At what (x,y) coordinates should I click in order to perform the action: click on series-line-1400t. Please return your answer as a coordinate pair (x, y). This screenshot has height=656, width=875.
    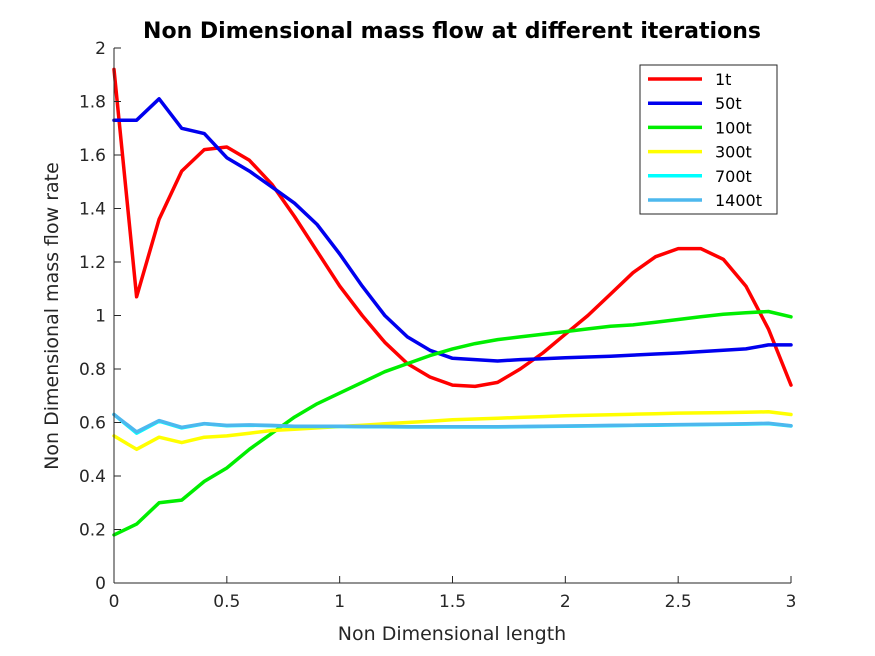
    Looking at the image, I should click on (452, 423).